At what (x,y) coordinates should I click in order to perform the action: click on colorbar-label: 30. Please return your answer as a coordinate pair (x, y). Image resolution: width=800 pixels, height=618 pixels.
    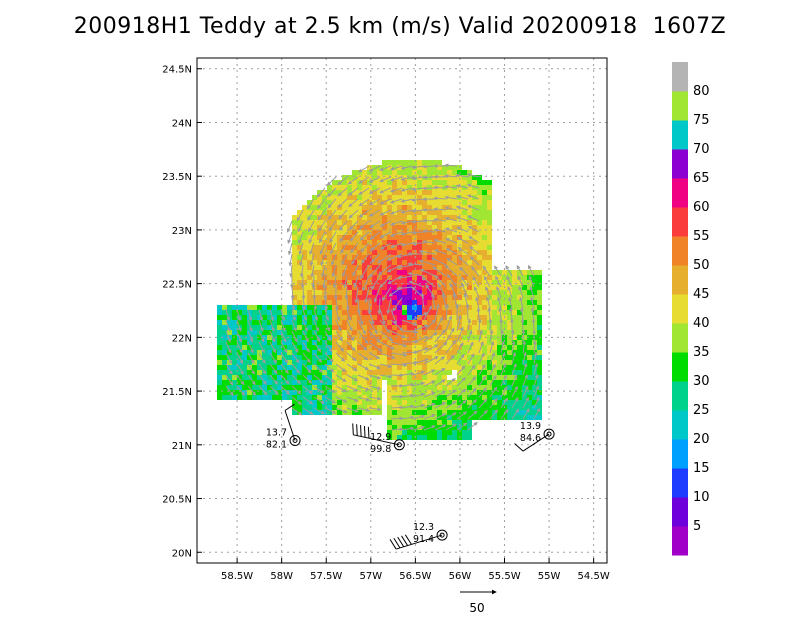
    Looking at the image, I should click on (701, 381).